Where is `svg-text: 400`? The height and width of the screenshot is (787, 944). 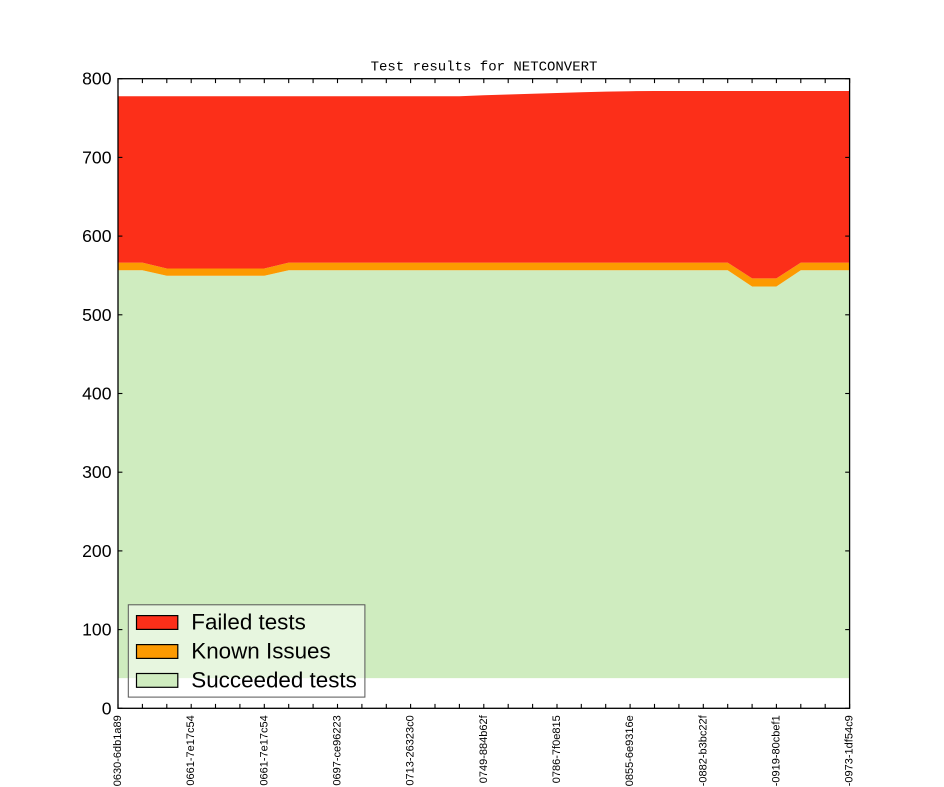
svg-text: 400 is located at coordinates (97, 394).